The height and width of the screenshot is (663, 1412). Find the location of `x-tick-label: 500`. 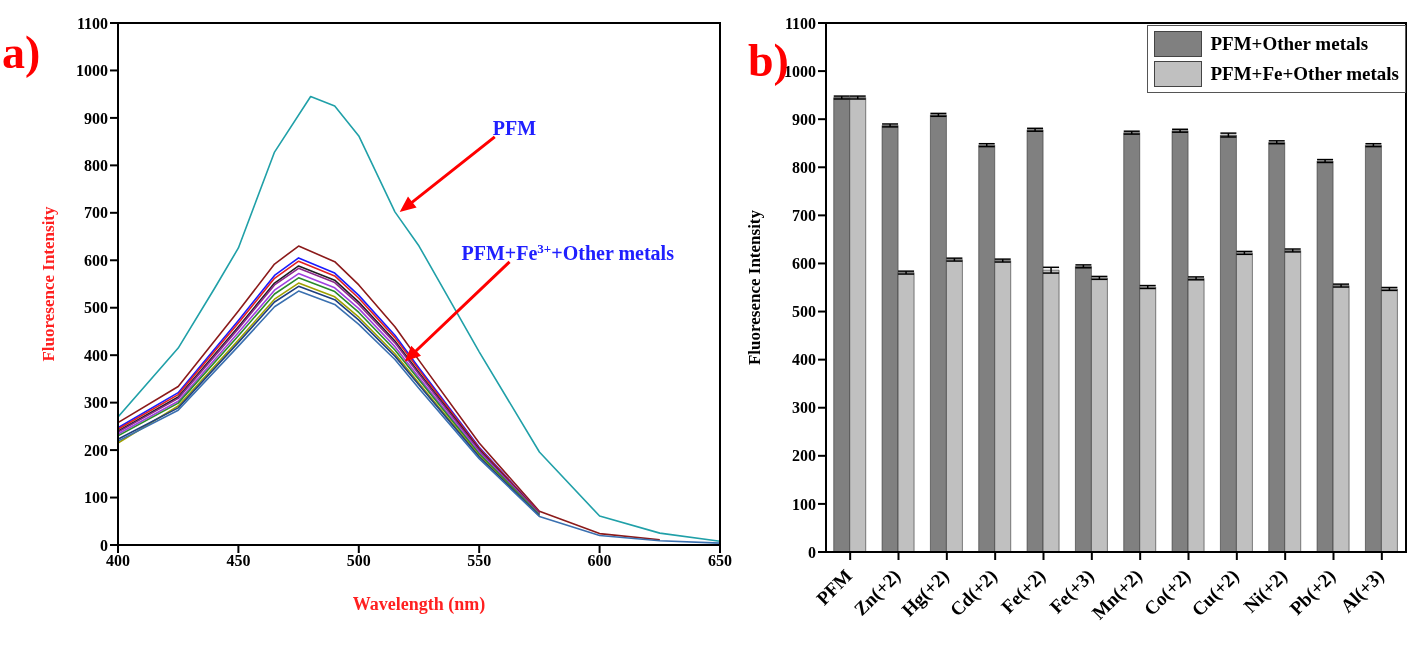

x-tick-label: 500 is located at coordinates (358, 561).